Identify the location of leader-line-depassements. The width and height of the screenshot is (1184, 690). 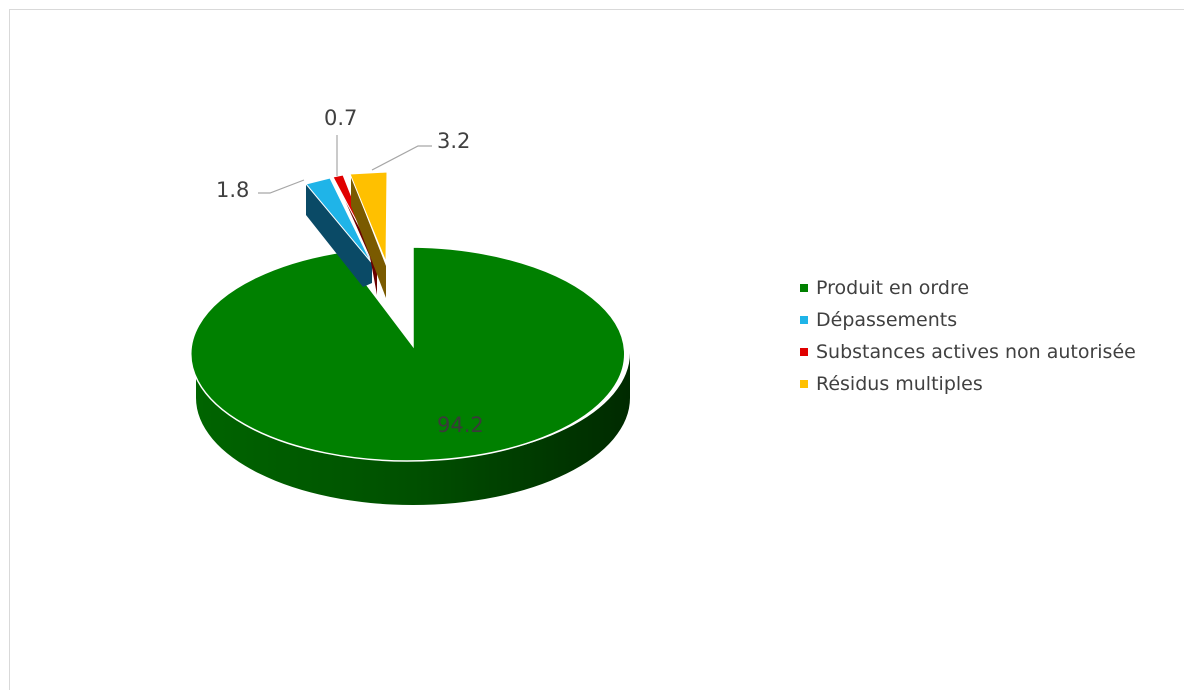
(281, 186).